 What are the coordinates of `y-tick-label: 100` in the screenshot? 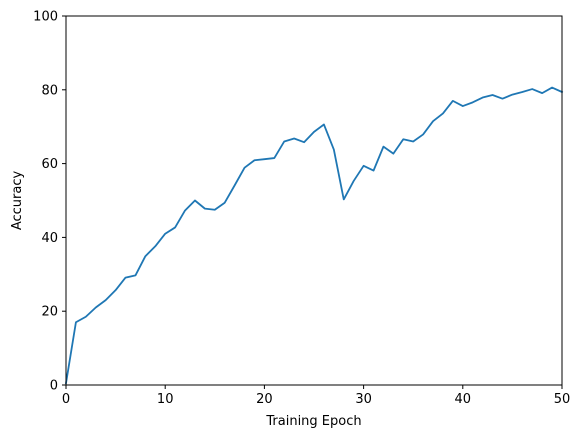 It's located at (45, 17).